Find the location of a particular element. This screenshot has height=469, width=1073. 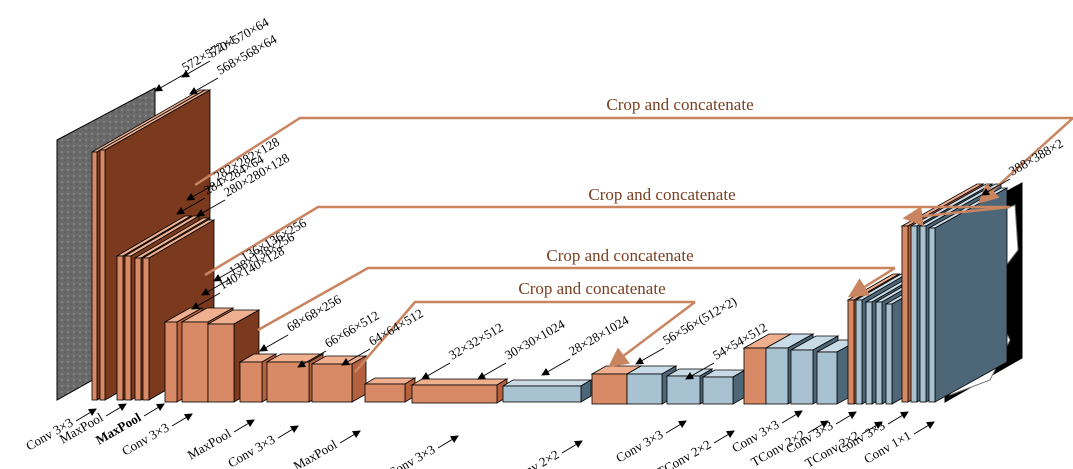

dimension-label: 28×28×1024 is located at coordinates (599, 335).